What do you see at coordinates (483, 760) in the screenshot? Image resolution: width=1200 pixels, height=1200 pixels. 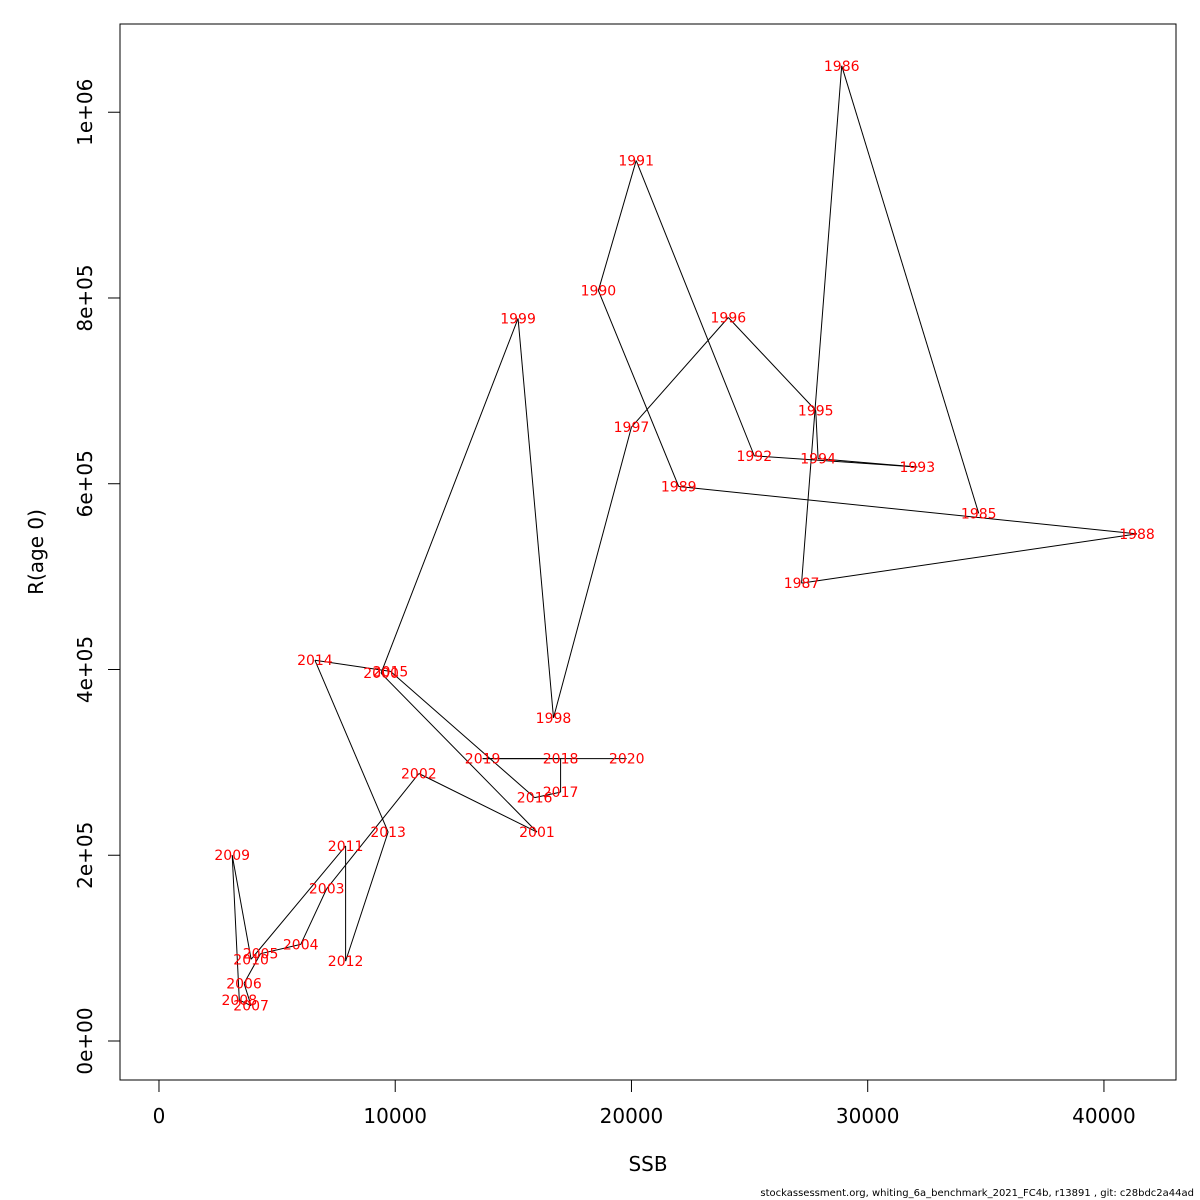 I see `year-label: 2019` at bounding box center [483, 760].